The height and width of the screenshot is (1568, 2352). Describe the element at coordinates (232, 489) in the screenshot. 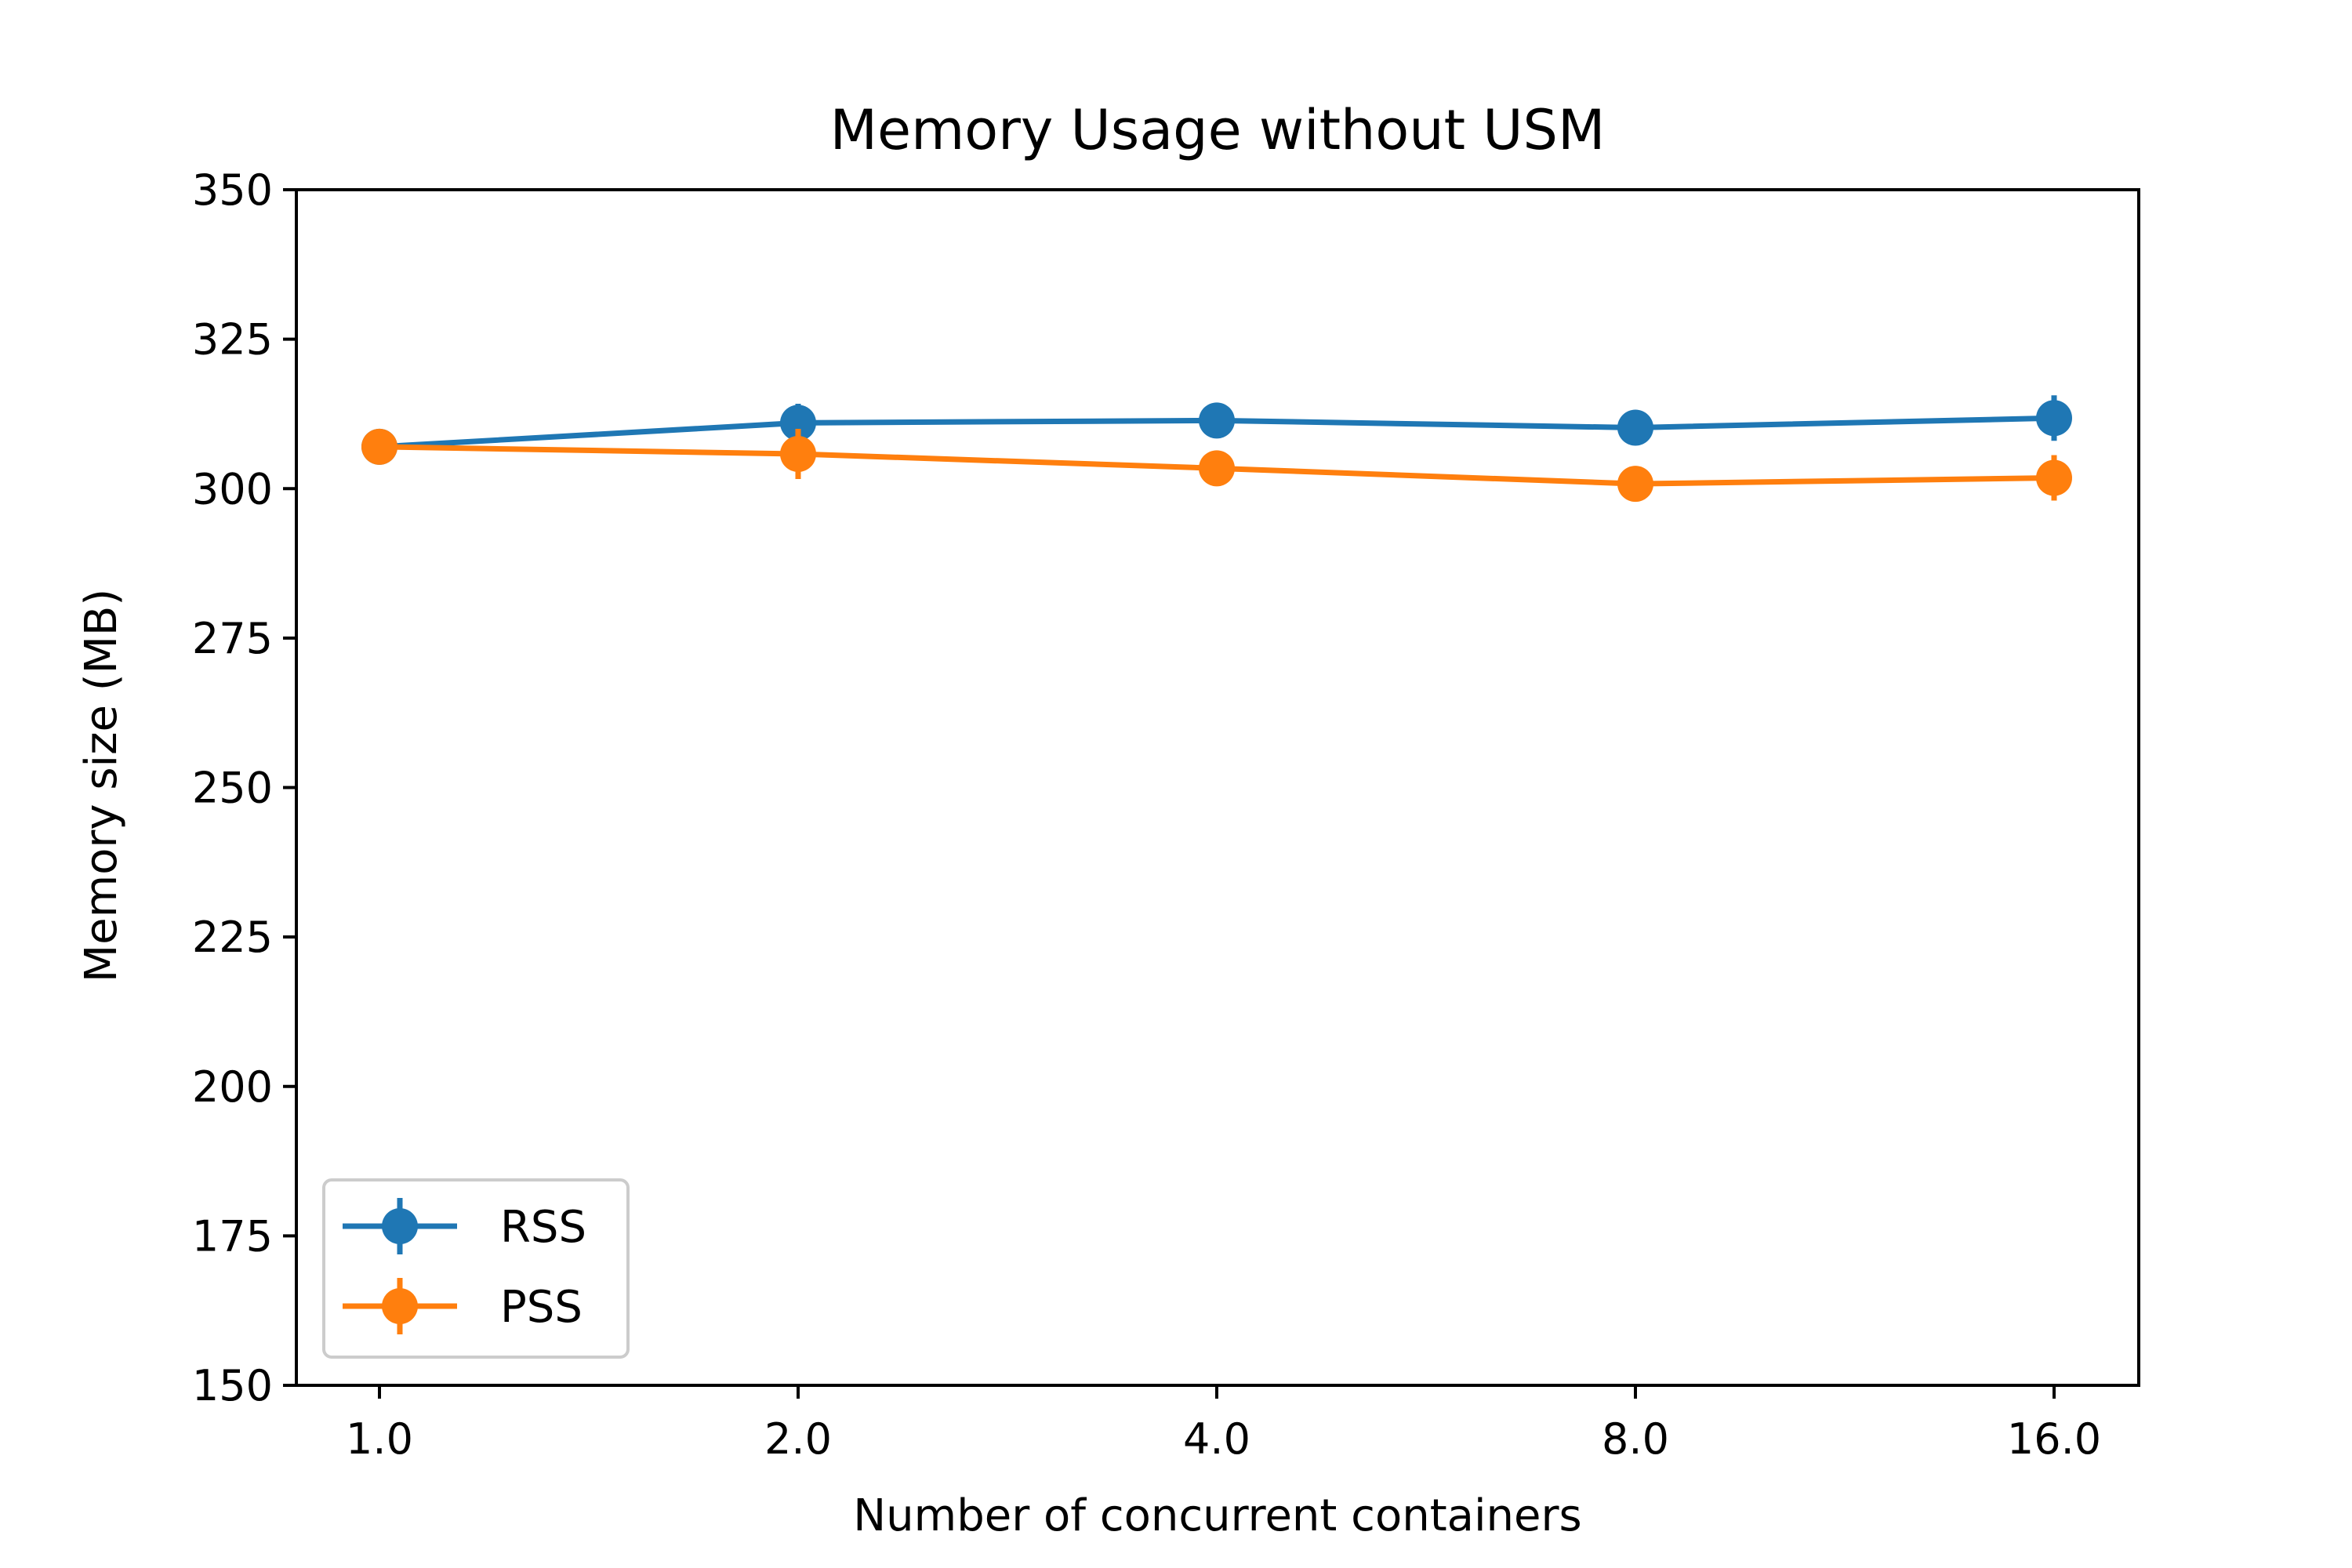

I see `y-tick-label: 300` at that location.